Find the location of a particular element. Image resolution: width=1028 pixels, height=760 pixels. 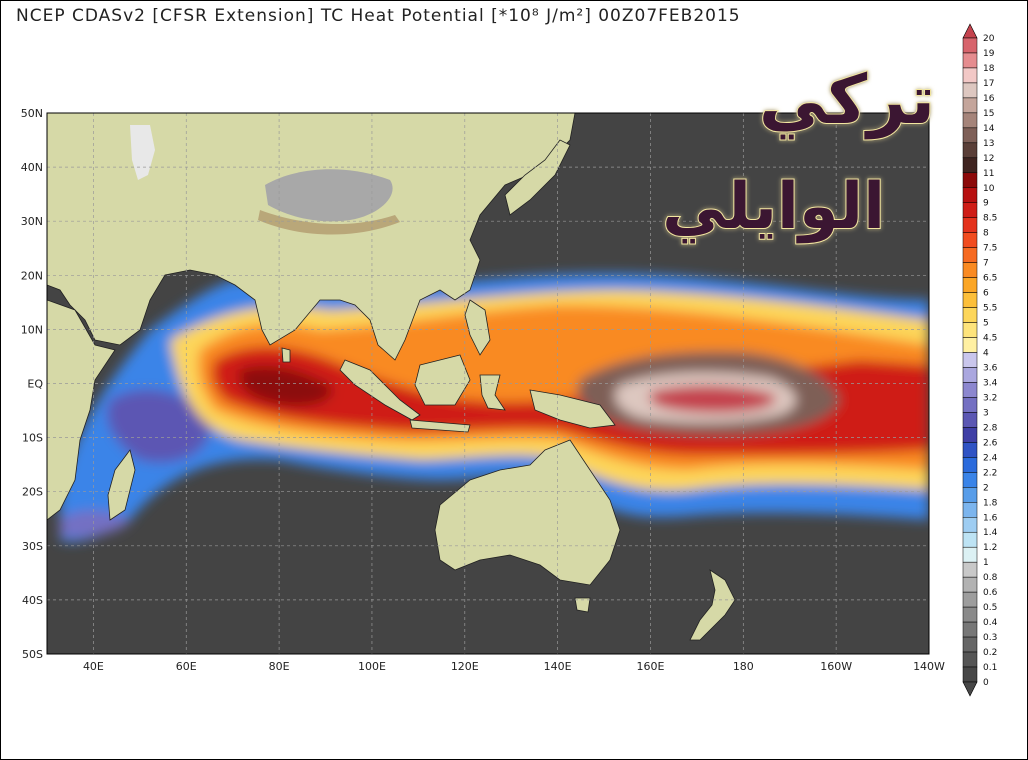

land-java is located at coordinates (440, 426).